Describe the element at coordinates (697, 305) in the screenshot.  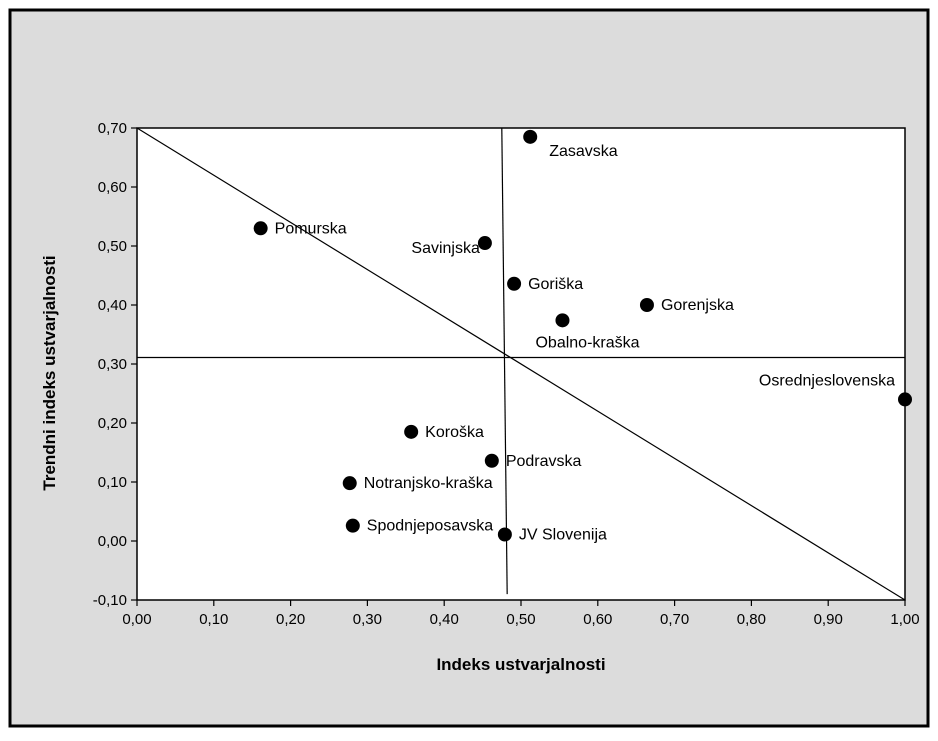
I see `point-label: Gorenjska` at that location.